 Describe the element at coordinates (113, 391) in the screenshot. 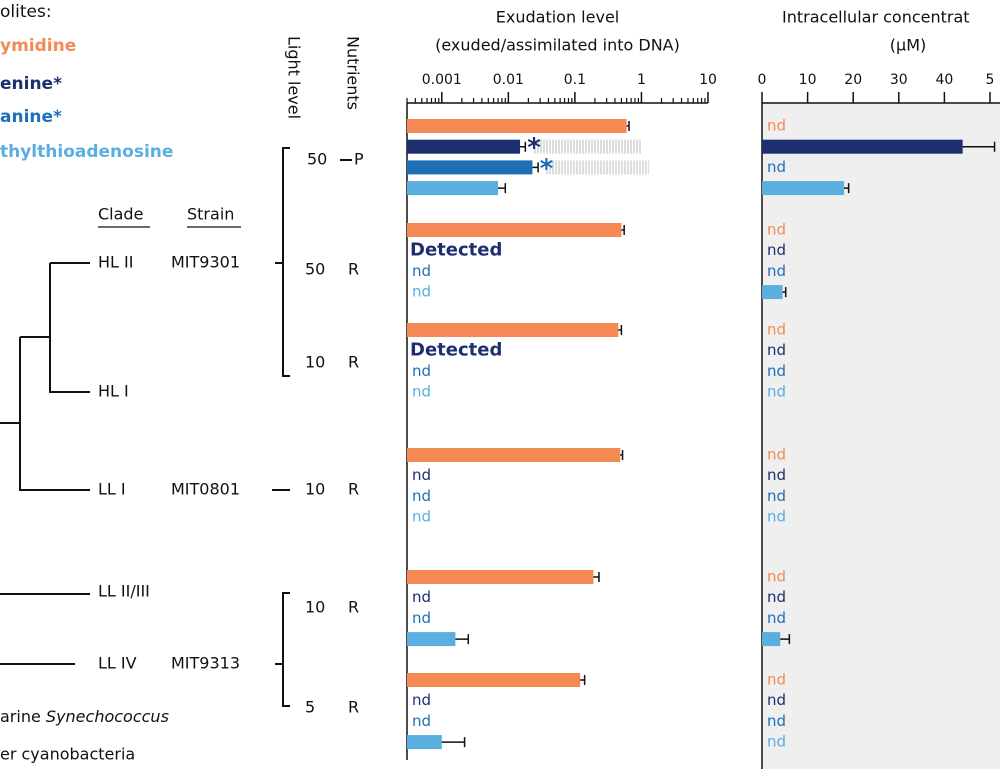

I see `clade-label: HL I` at that location.